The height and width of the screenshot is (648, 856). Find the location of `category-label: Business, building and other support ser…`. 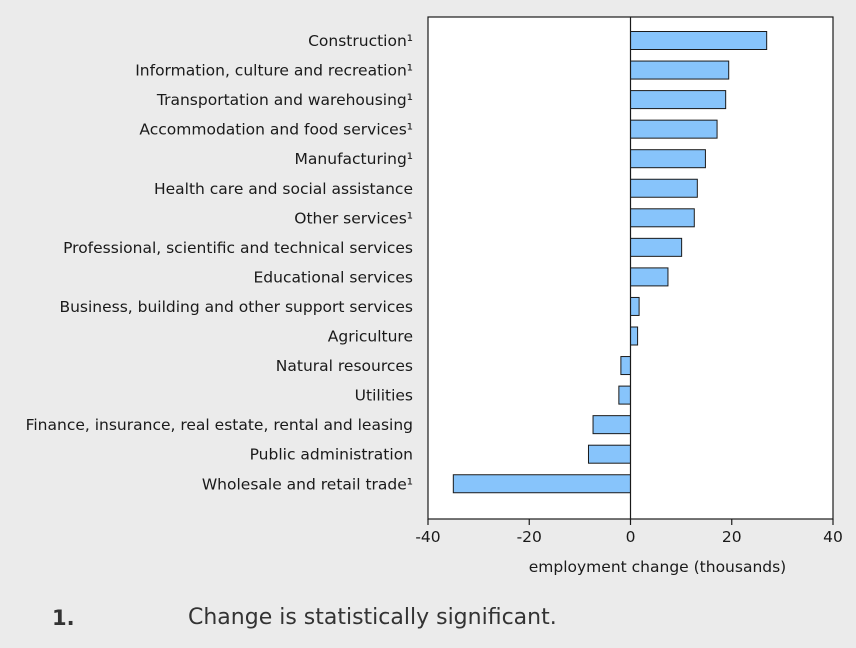

category-label: Business, building and other support ser… is located at coordinates (236, 307).